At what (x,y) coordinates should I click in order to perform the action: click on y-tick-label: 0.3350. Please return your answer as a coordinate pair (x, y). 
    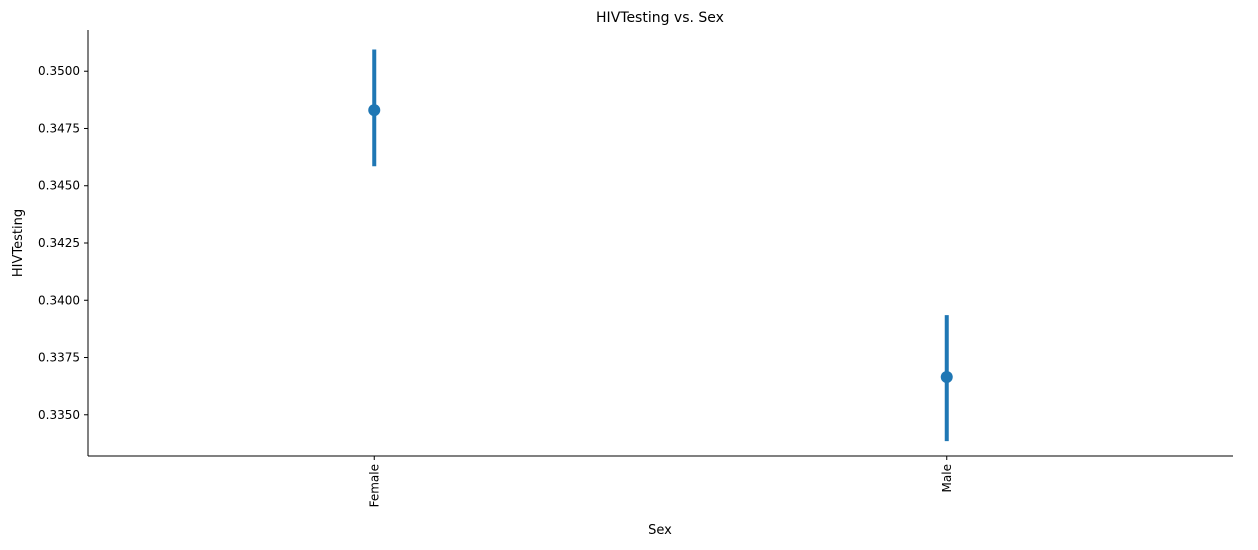
    Looking at the image, I should click on (59, 415).